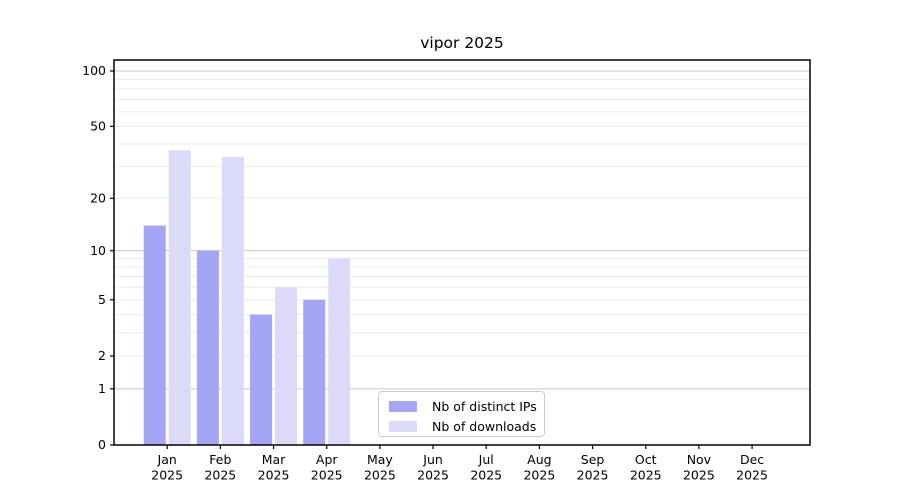  I want to click on legend-swatch-downloads, so click(403, 426).